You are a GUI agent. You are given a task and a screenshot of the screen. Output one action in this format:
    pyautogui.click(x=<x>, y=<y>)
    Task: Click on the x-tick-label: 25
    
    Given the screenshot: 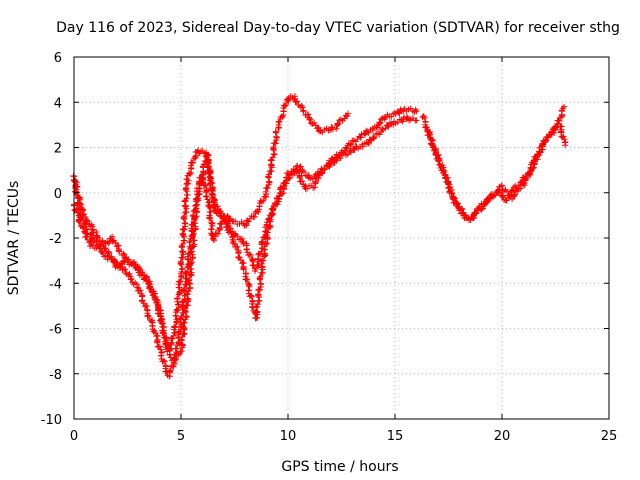 What is the action you would take?
    pyautogui.click(x=609, y=436)
    